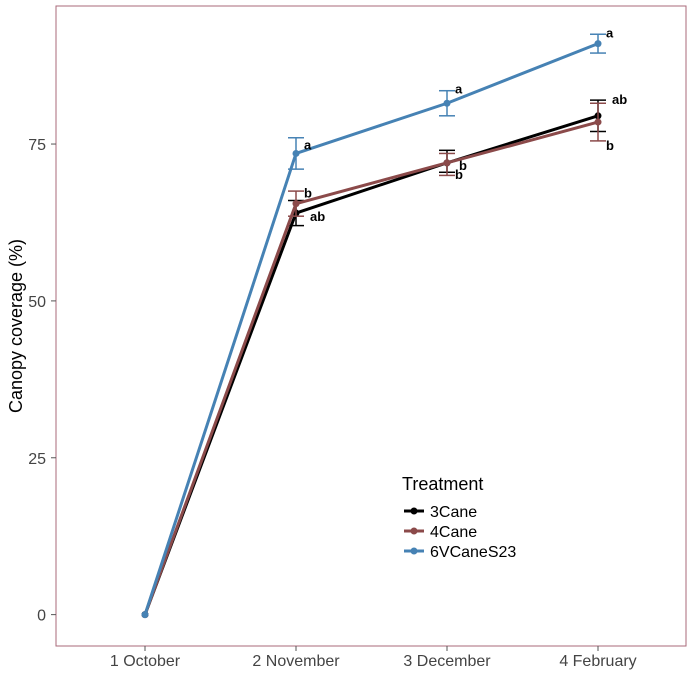 This screenshot has width=696, height=687. I want to click on legend-item: 4Cane, so click(440, 532).